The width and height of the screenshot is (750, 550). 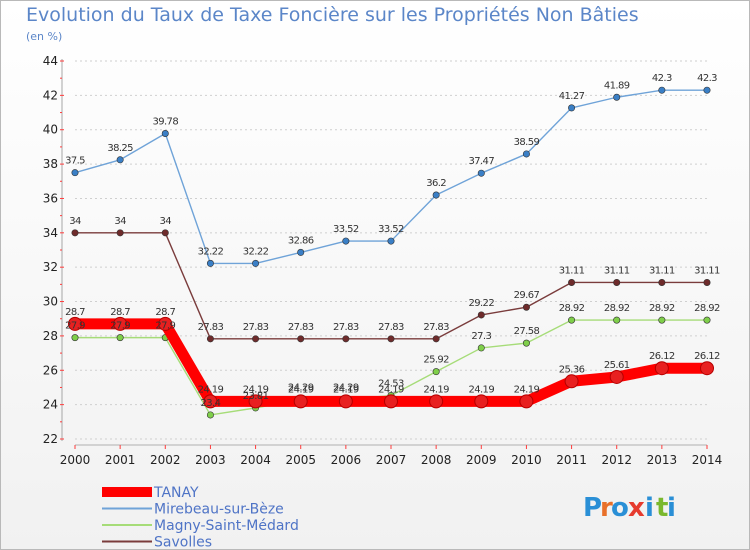 I want to click on legend-label: Mirebeau-sur-Bèze, so click(x=219, y=510).